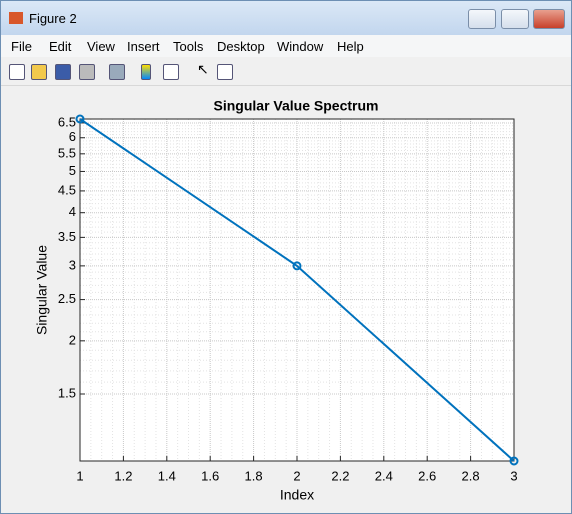  What do you see at coordinates (167, 475) in the screenshot?
I see `x-tick-label: 1.4` at bounding box center [167, 475].